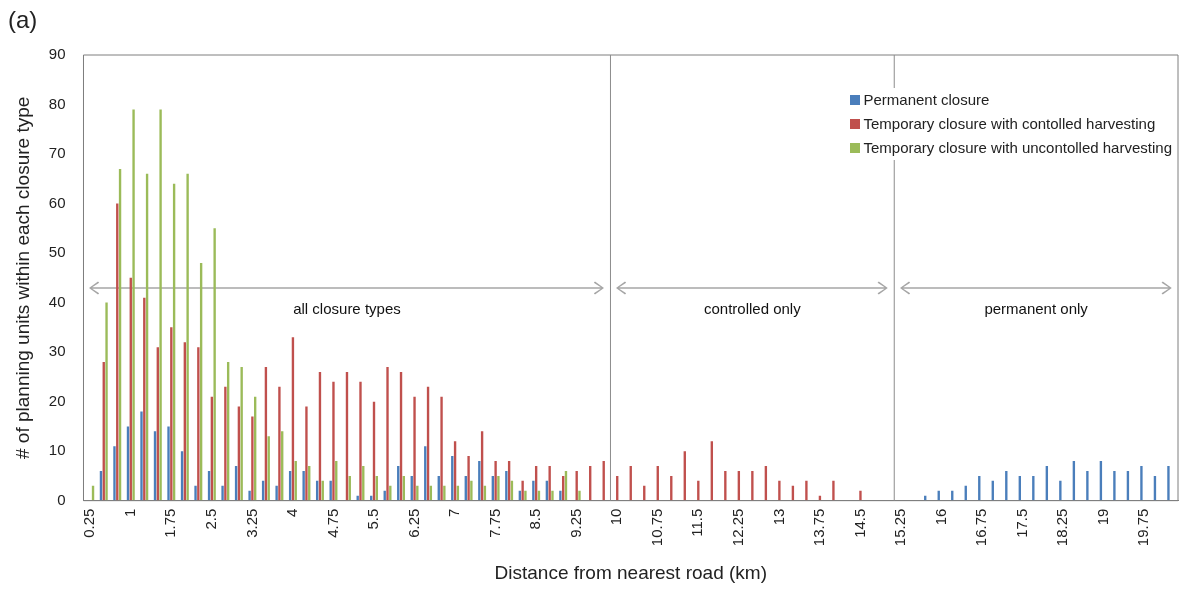 This screenshot has height=597, width=1182. I want to click on x-tick-label: 9.25, so click(575, 523).